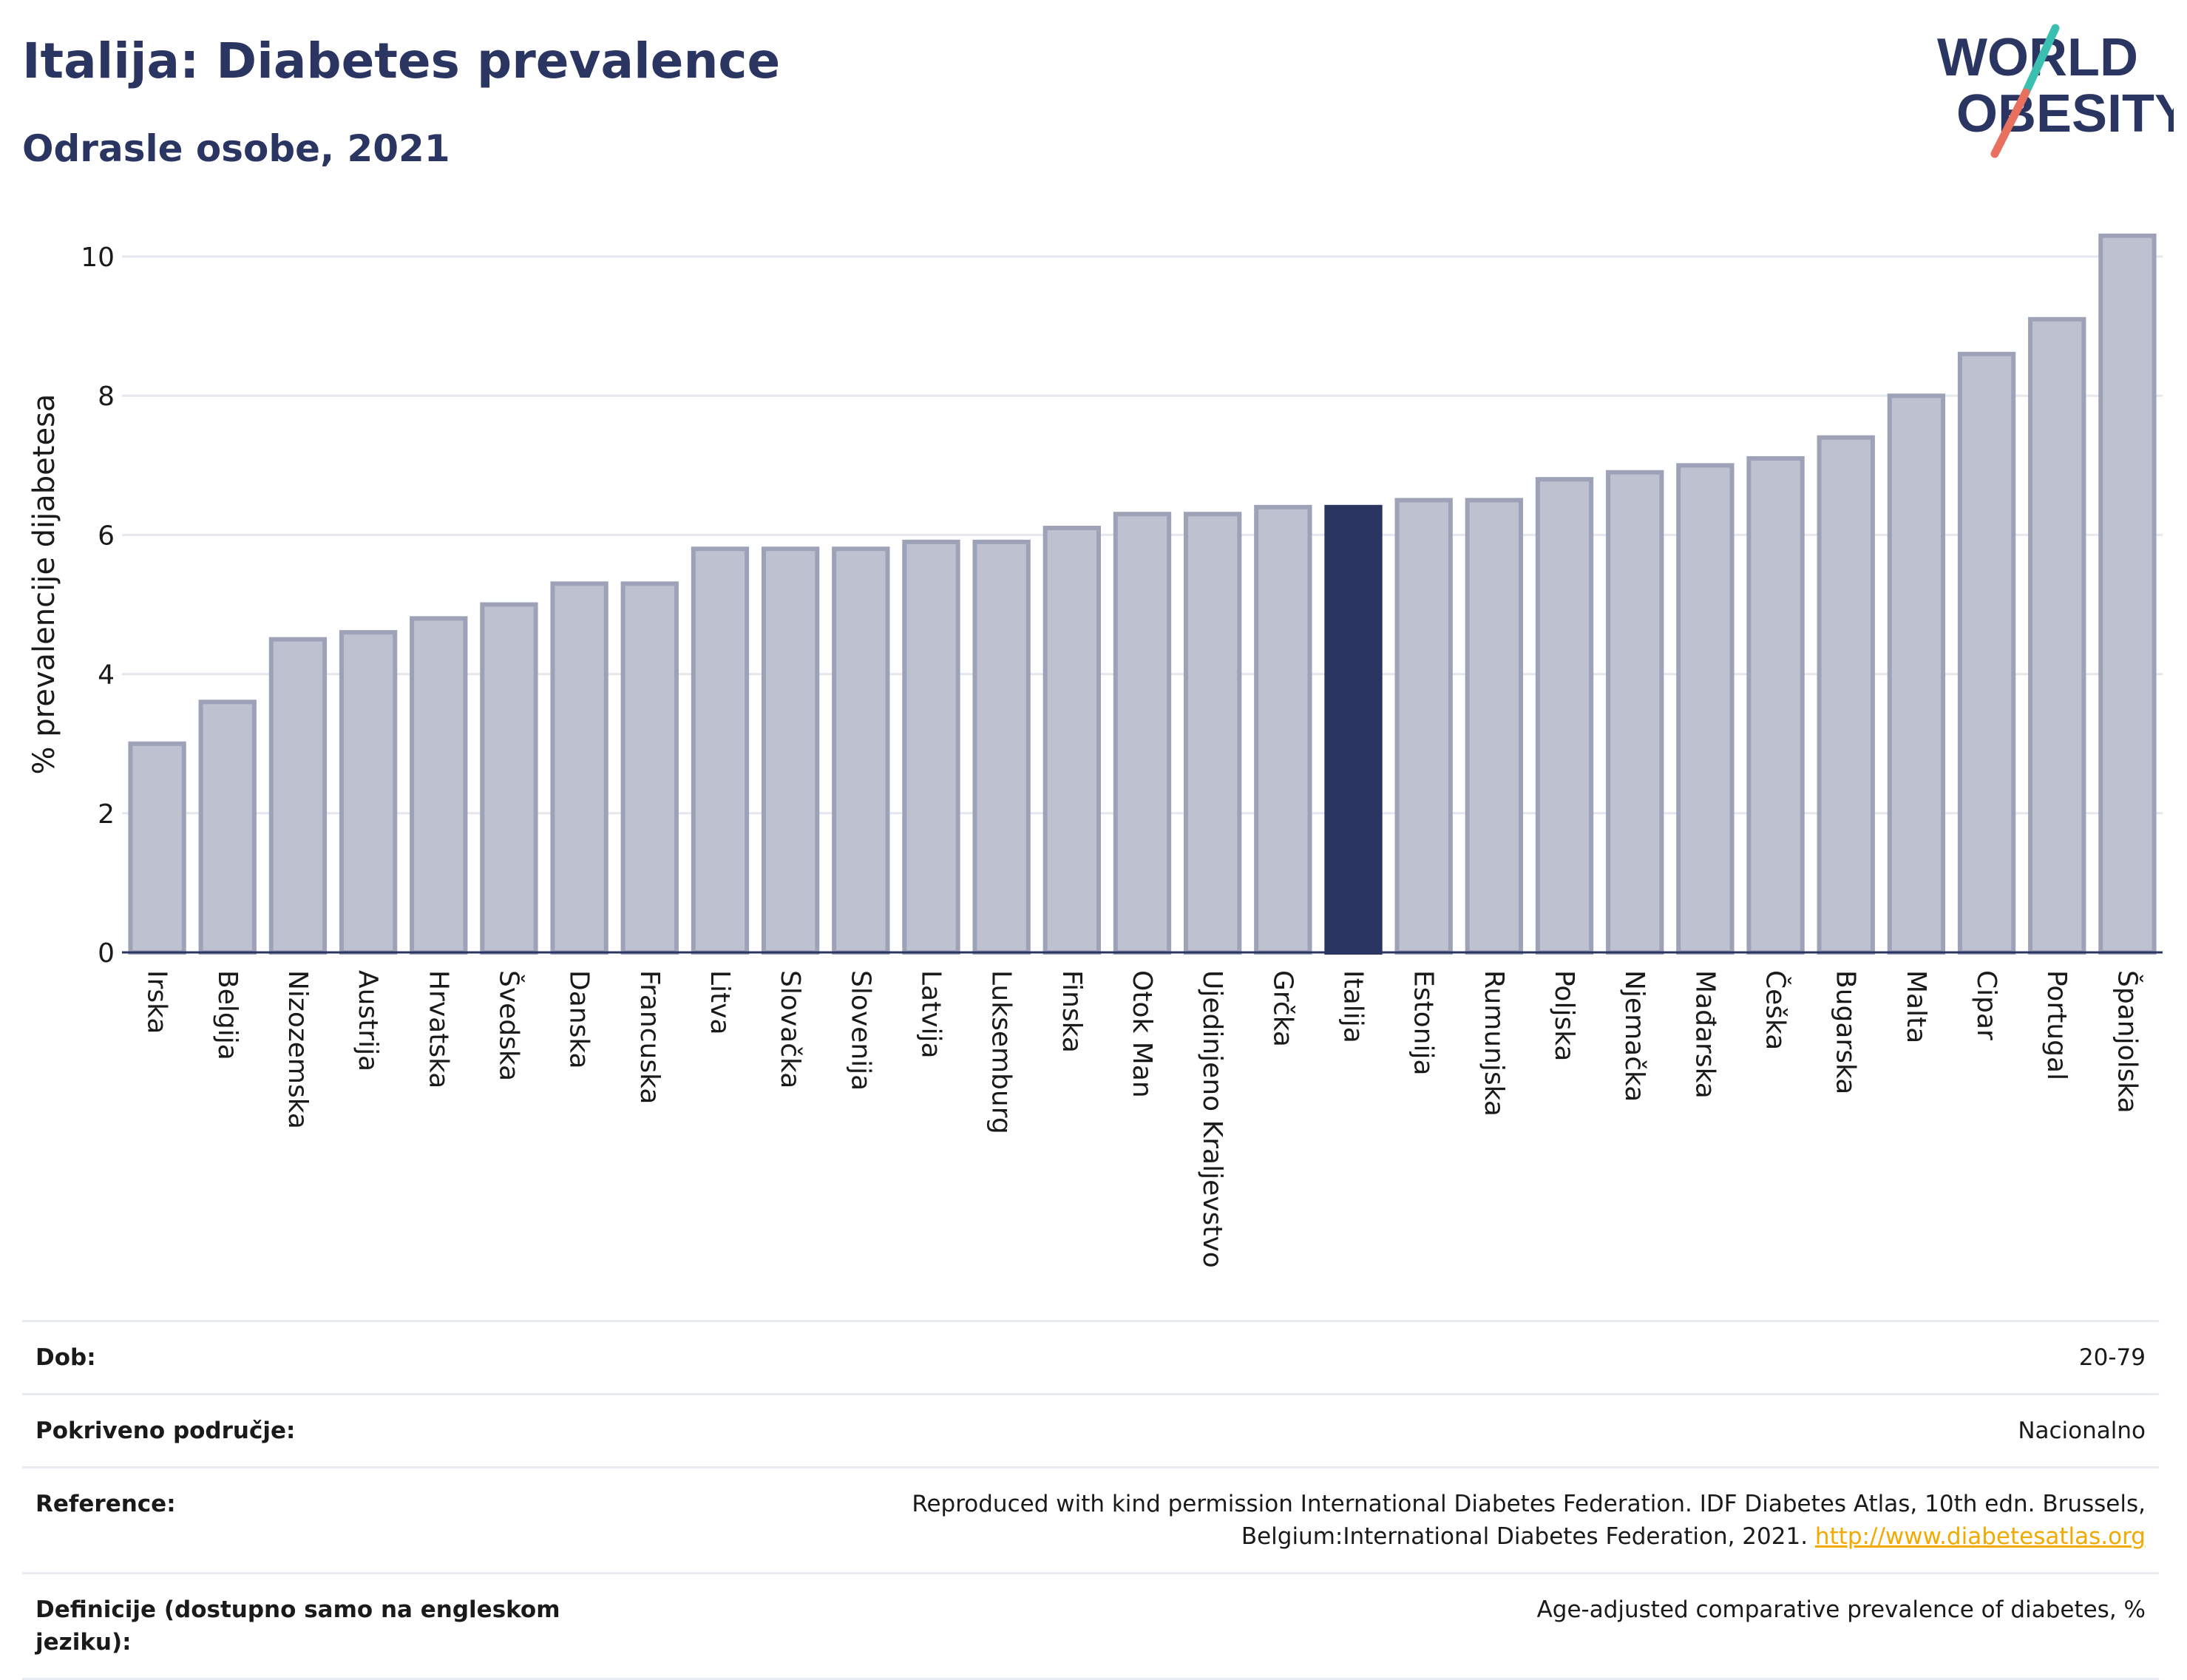 The height and width of the screenshot is (1680, 2187). Describe the element at coordinates (65, 1357) in the screenshot. I see `meta-label: Dob:` at that location.